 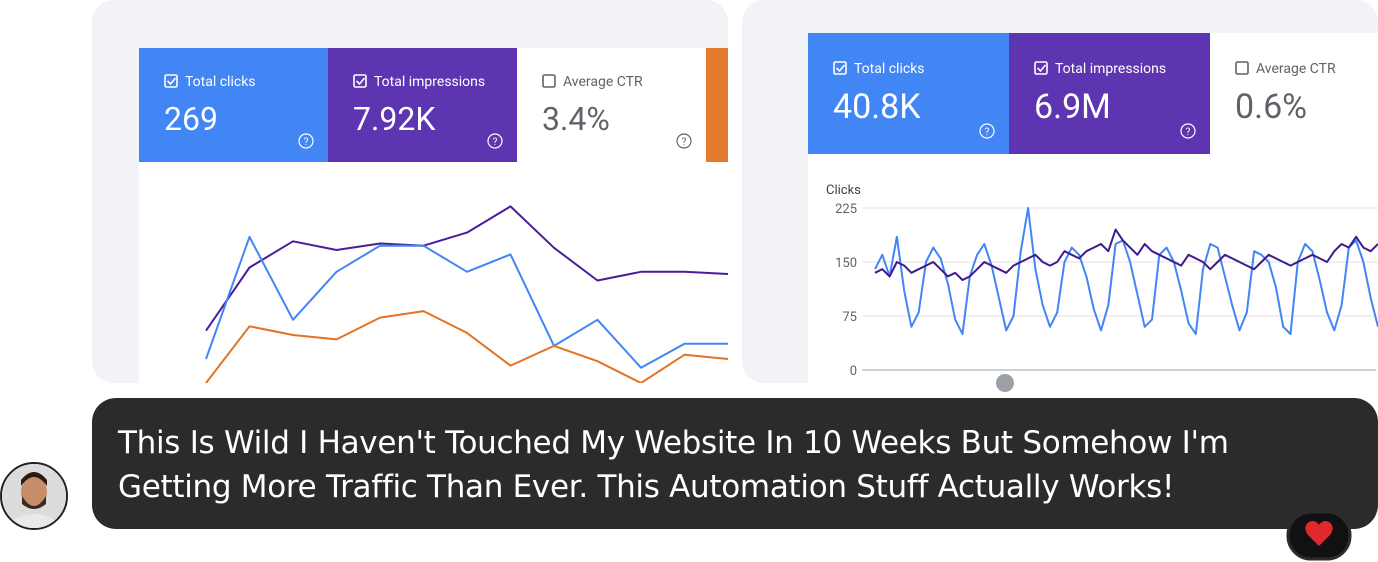 What do you see at coordinates (1005, 383) in the screenshot?
I see `scroll-knob` at bounding box center [1005, 383].